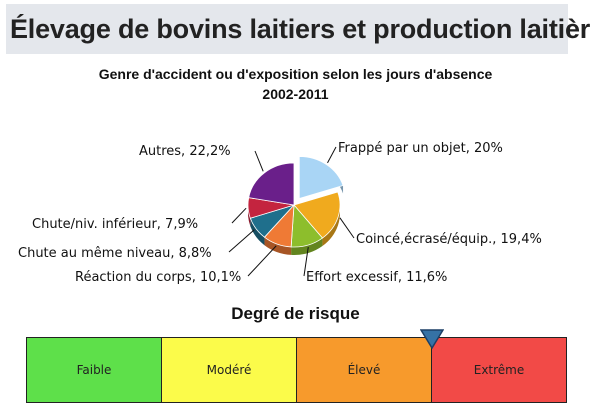 The image size is (591, 416). Describe the element at coordinates (185, 151) in the screenshot. I see `slice-label: Autres, 22,2%` at that location.